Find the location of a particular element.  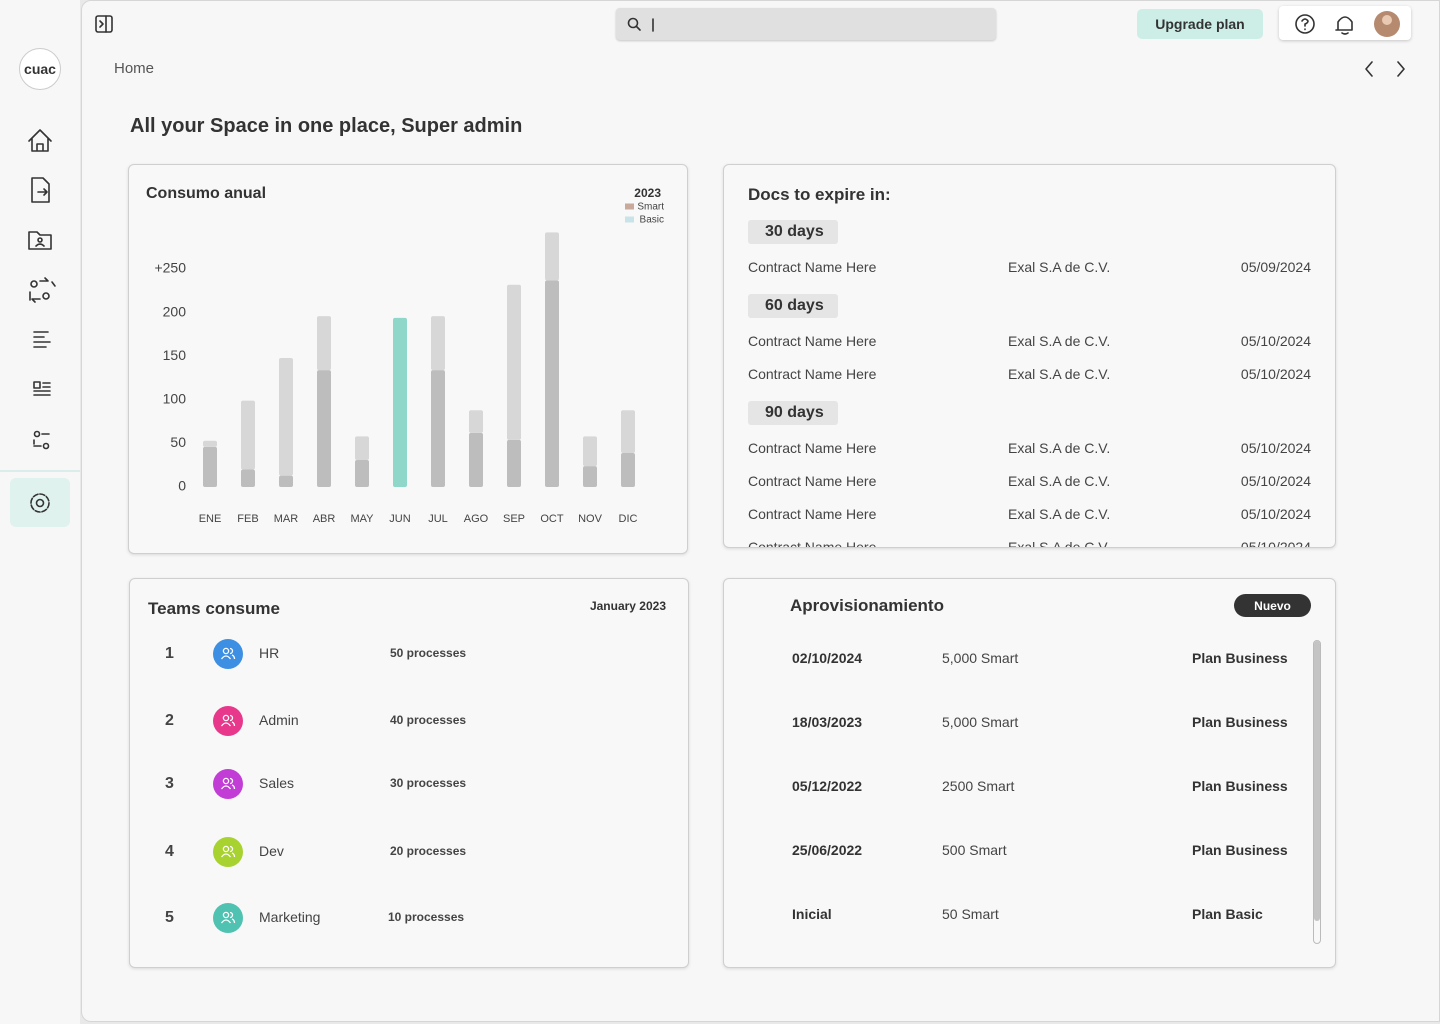

provisioning-title: Aprovisionamiento is located at coordinates (867, 605).